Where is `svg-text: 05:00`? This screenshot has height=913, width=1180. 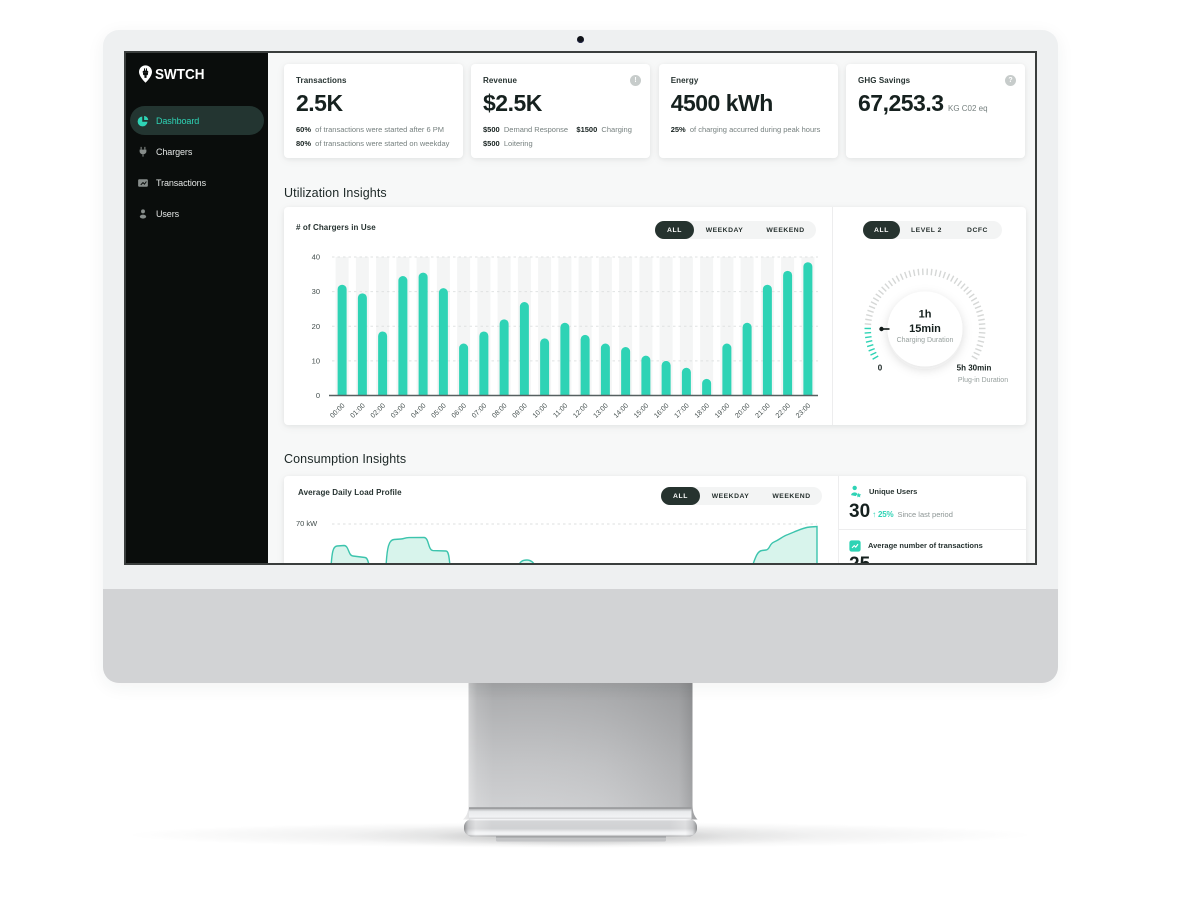
svg-text: 05:00 is located at coordinates (438, 410).